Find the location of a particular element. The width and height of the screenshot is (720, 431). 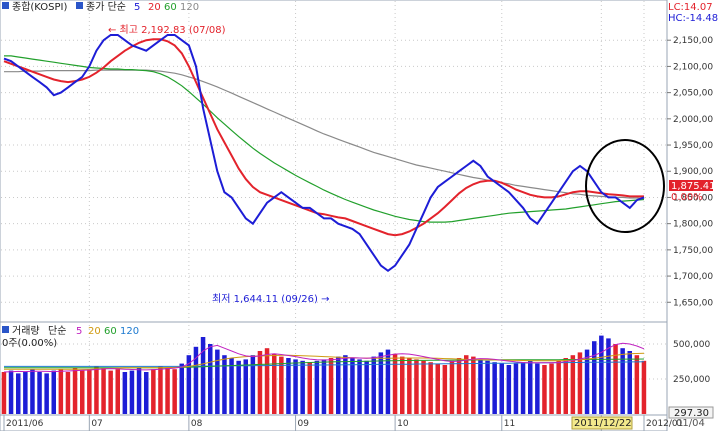

price-tick-label: 2,050,00 is located at coordinates (693, 94).